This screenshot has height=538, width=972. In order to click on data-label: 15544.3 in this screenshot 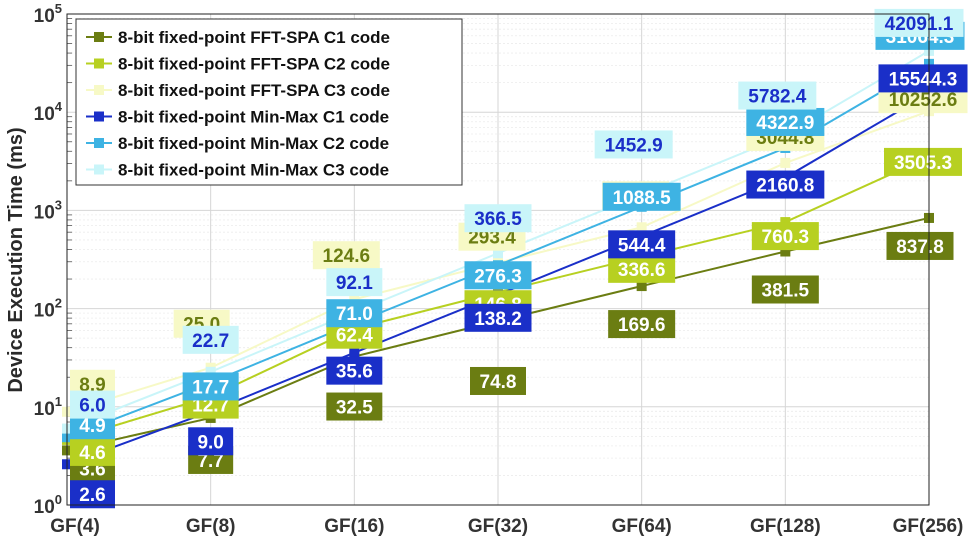, I will do `click(923, 79)`.